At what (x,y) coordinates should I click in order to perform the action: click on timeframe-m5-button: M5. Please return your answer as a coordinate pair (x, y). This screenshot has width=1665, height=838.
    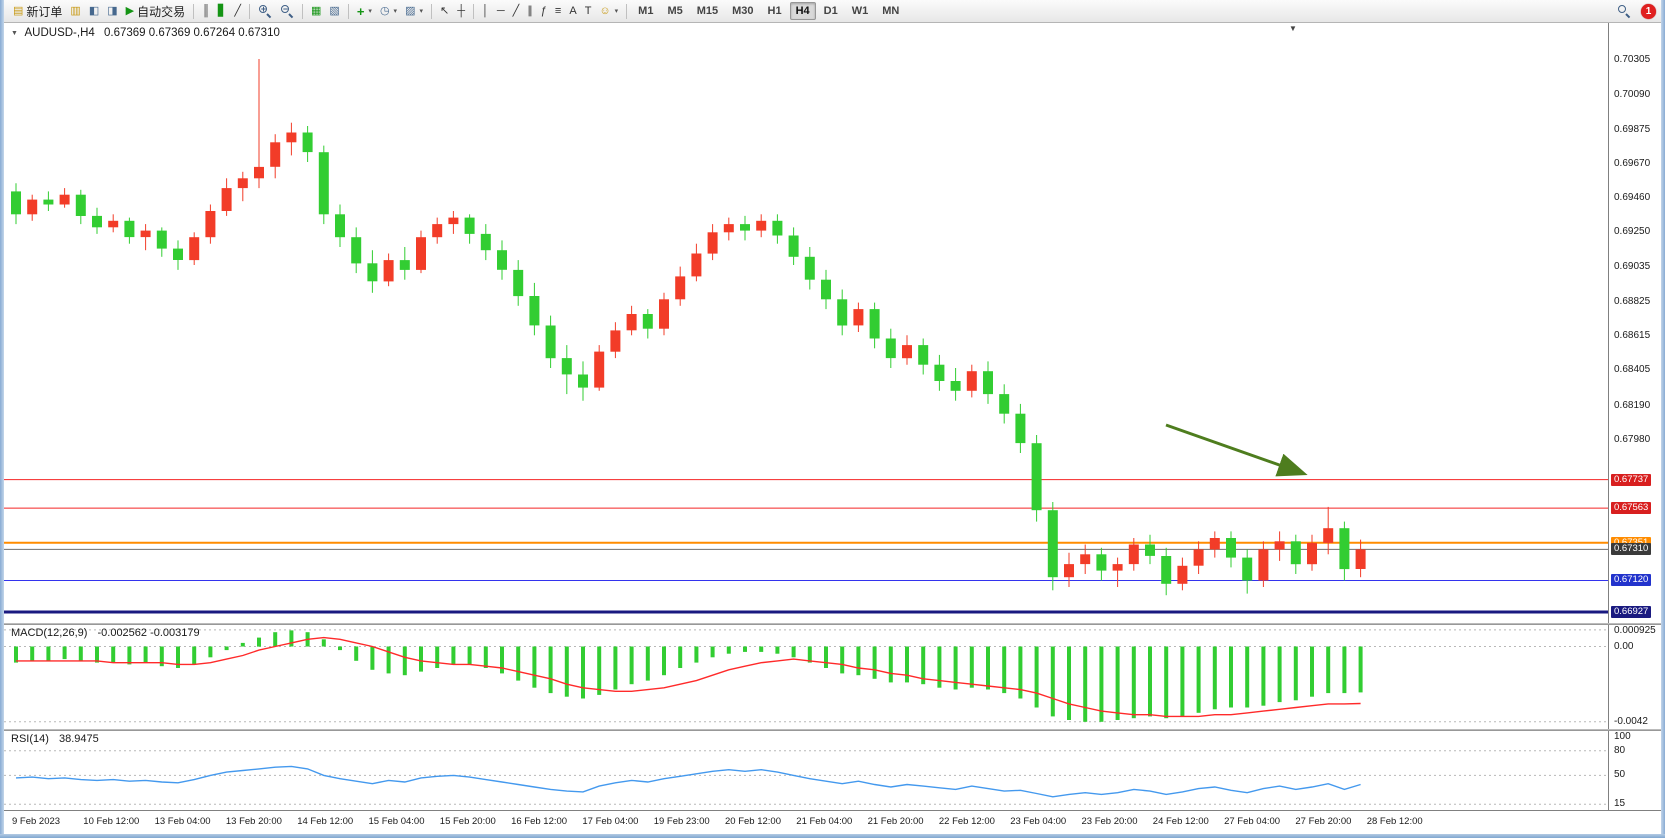
    Looking at the image, I should click on (675, 11).